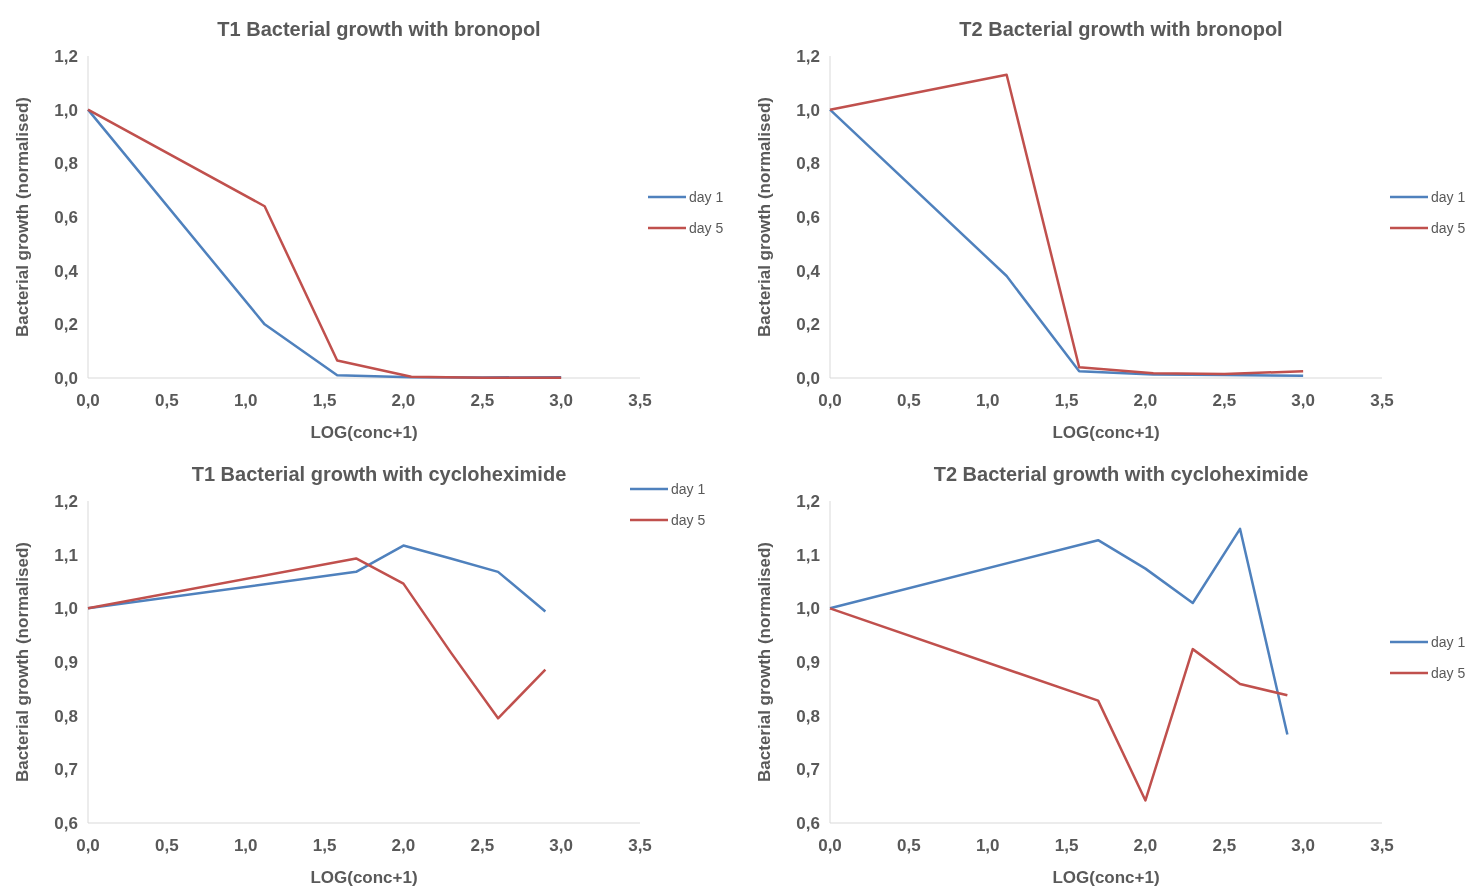 Image resolution: width=1484 pixels, height=891 pixels. Describe the element at coordinates (379, 29) in the screenshot. I see `chart-title: T1 Bacterial growth with bronopol` at that location.